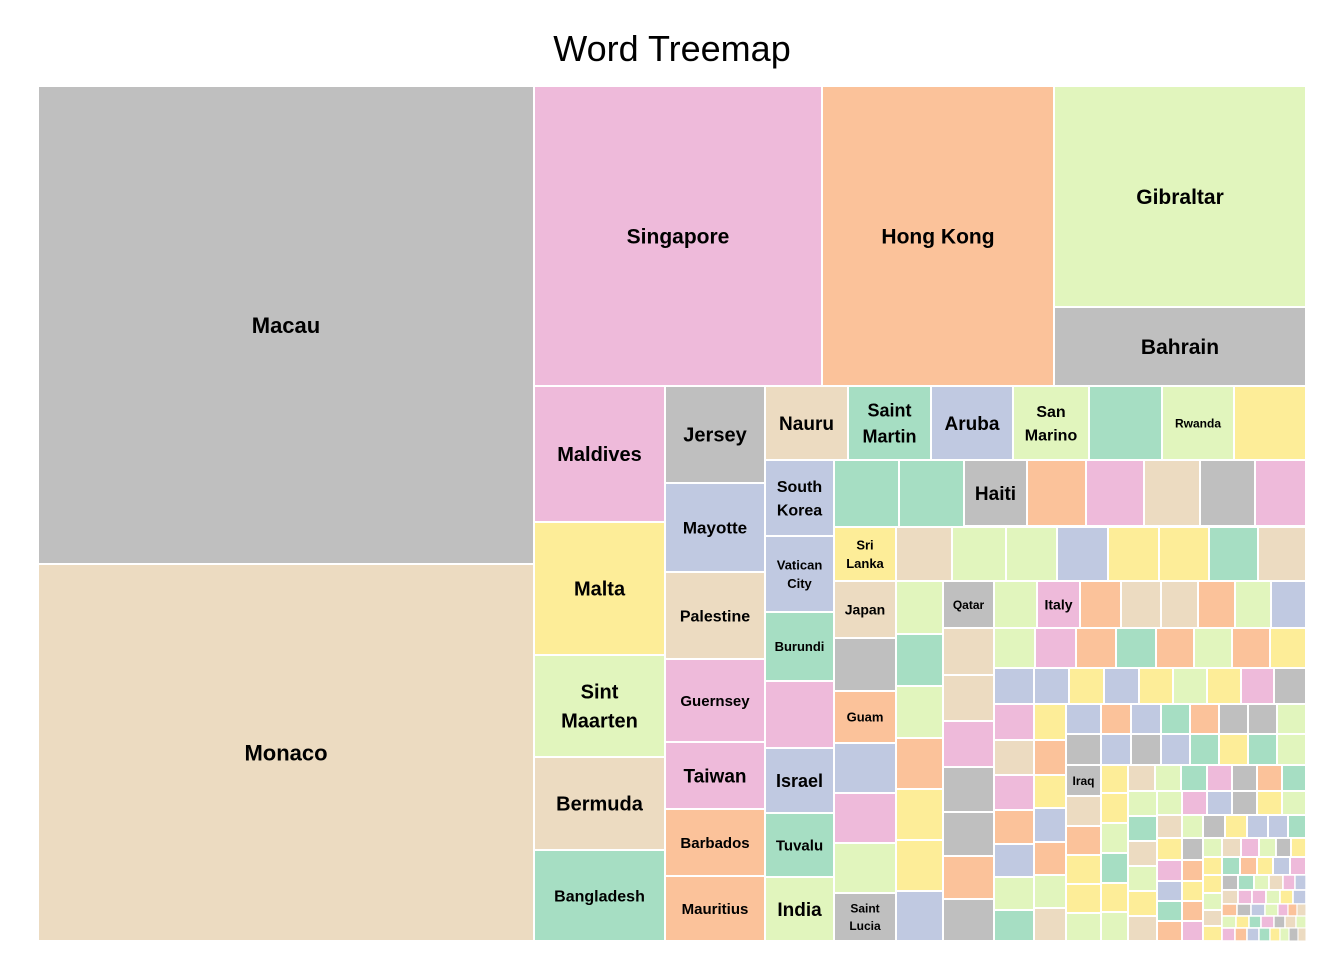 The width and height of the screenshot is (1344, 960). What do you see at coordinates (1180, 347) in the screenshot?
I see `tile-label-bahrain: Bahrain` at bounding box center [1180, 347].